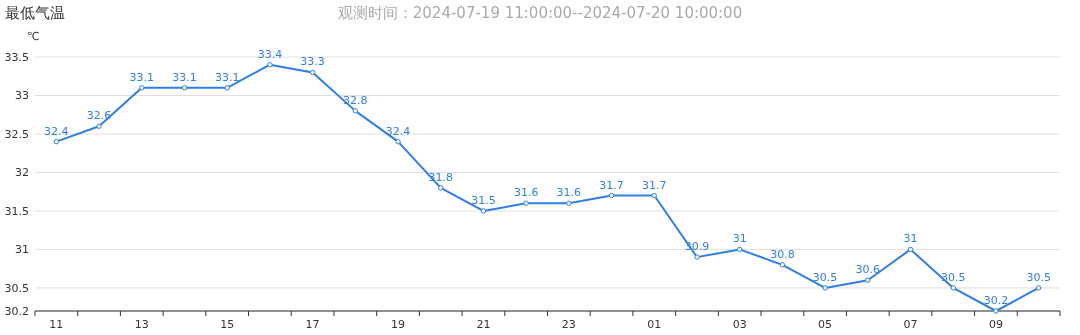 The image size is (1080, 335). I want to click on data-label: 30.2, so click(996, 300).